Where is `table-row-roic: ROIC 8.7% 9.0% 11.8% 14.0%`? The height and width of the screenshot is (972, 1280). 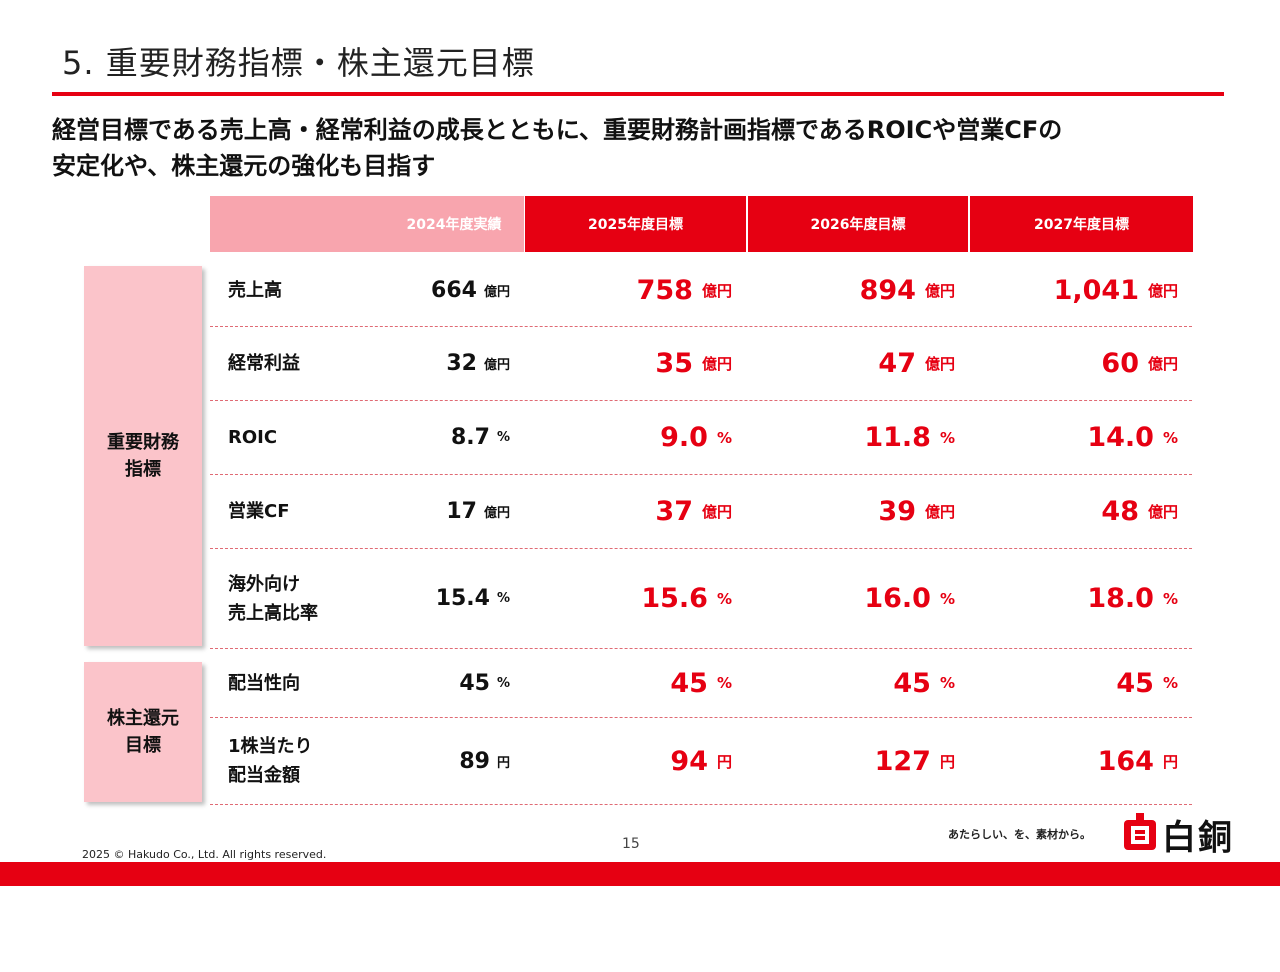 table-row-roic: ROIC 8.7% 9.0% 11.8% 14.0% is located at coordinates (701, 438).